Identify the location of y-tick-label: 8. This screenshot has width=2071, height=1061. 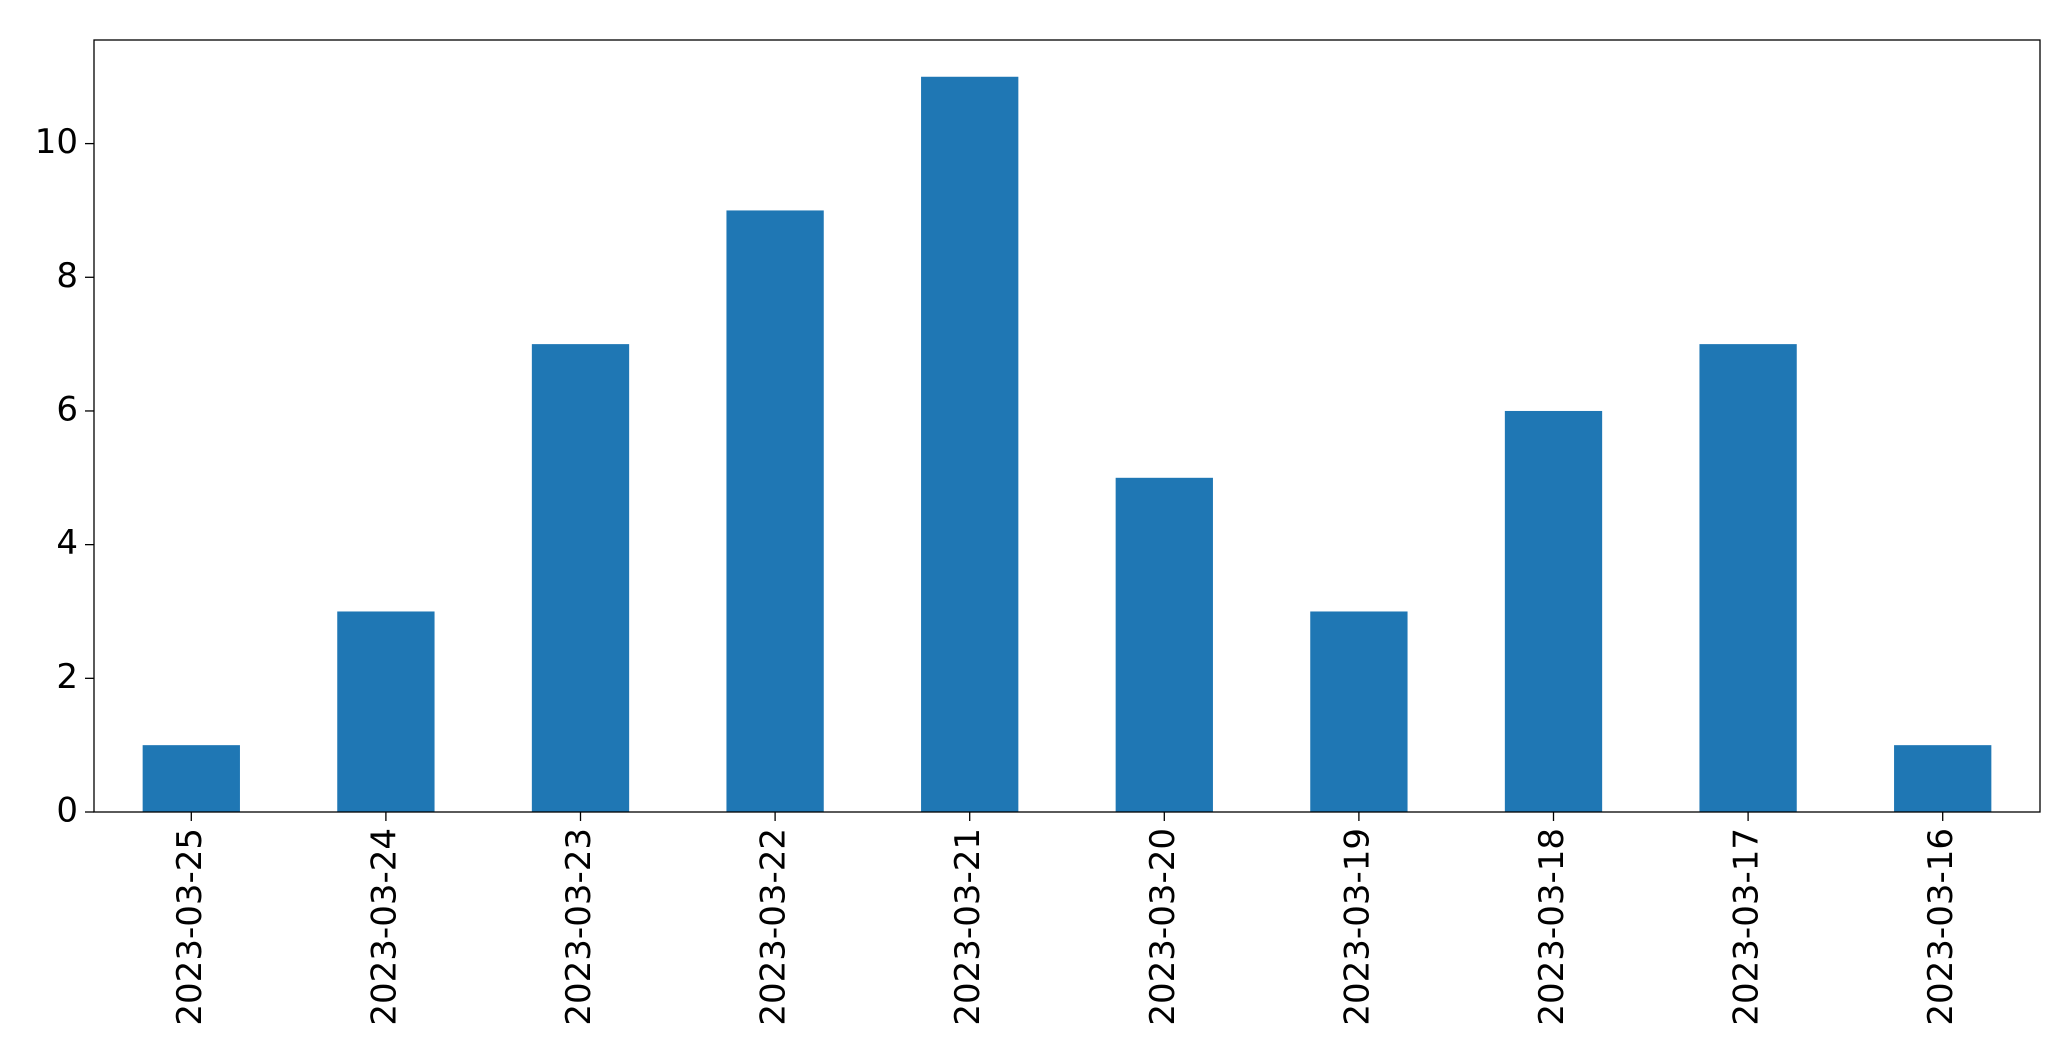
(67, 276).